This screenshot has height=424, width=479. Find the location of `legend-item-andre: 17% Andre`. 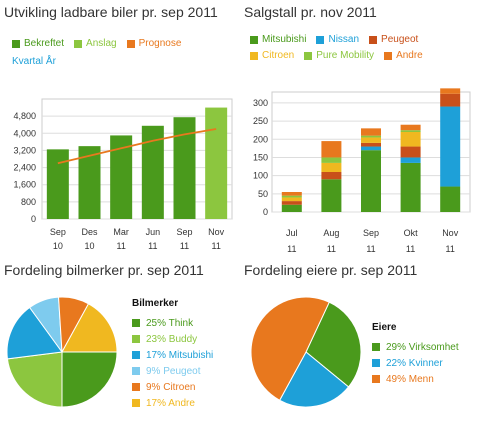

legend-item-andre: 17% Andre is located at coordinates (172, 403).